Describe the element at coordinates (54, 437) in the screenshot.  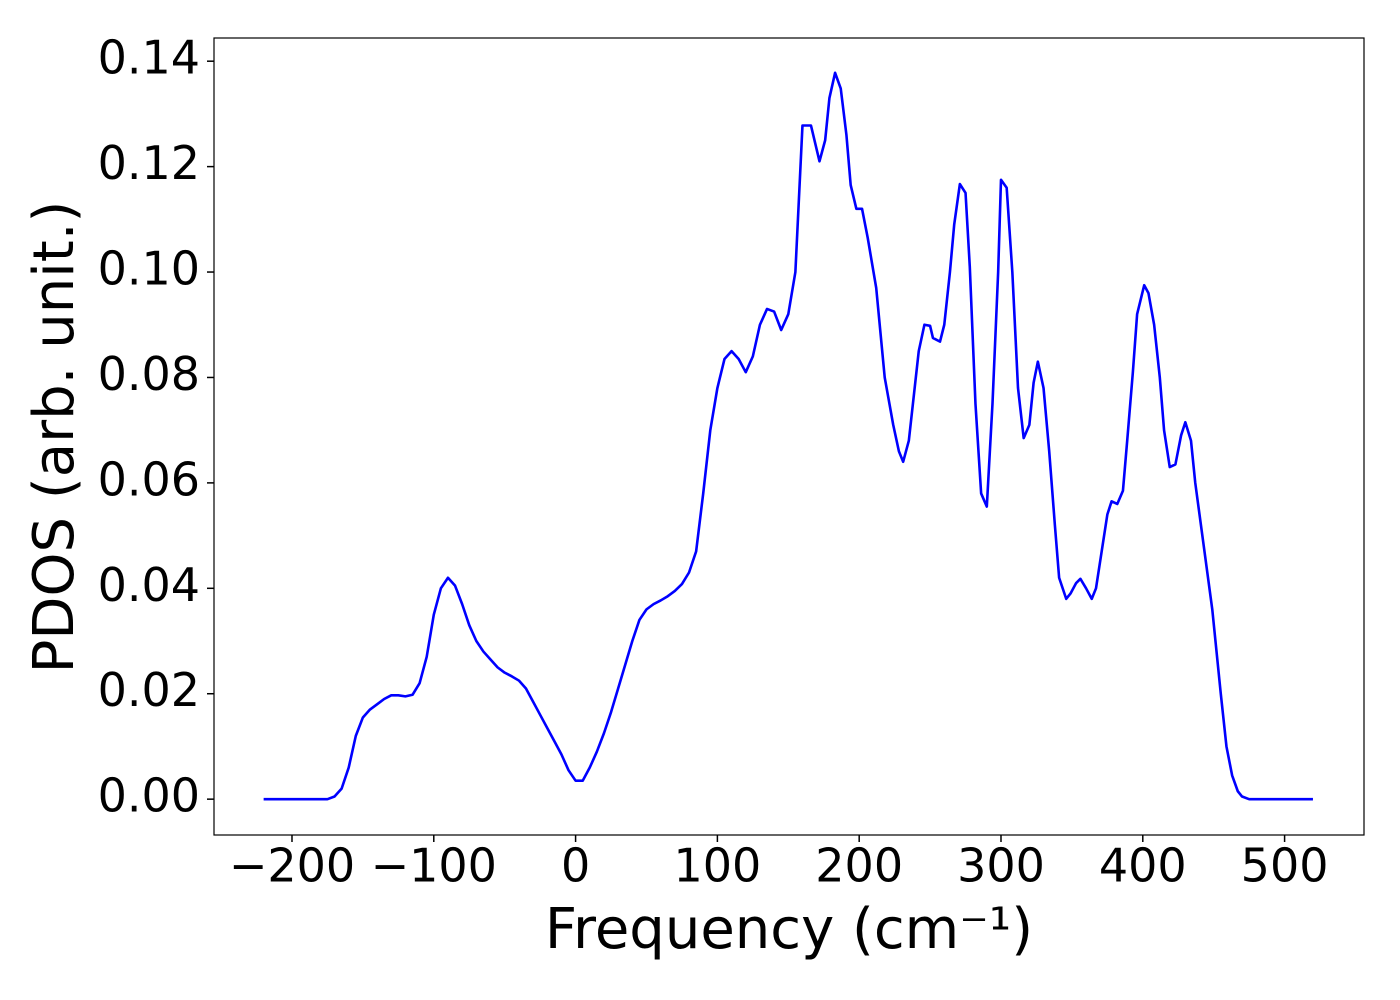
I see `y-axis-label: PDOS (arb. unit.)` at that location.